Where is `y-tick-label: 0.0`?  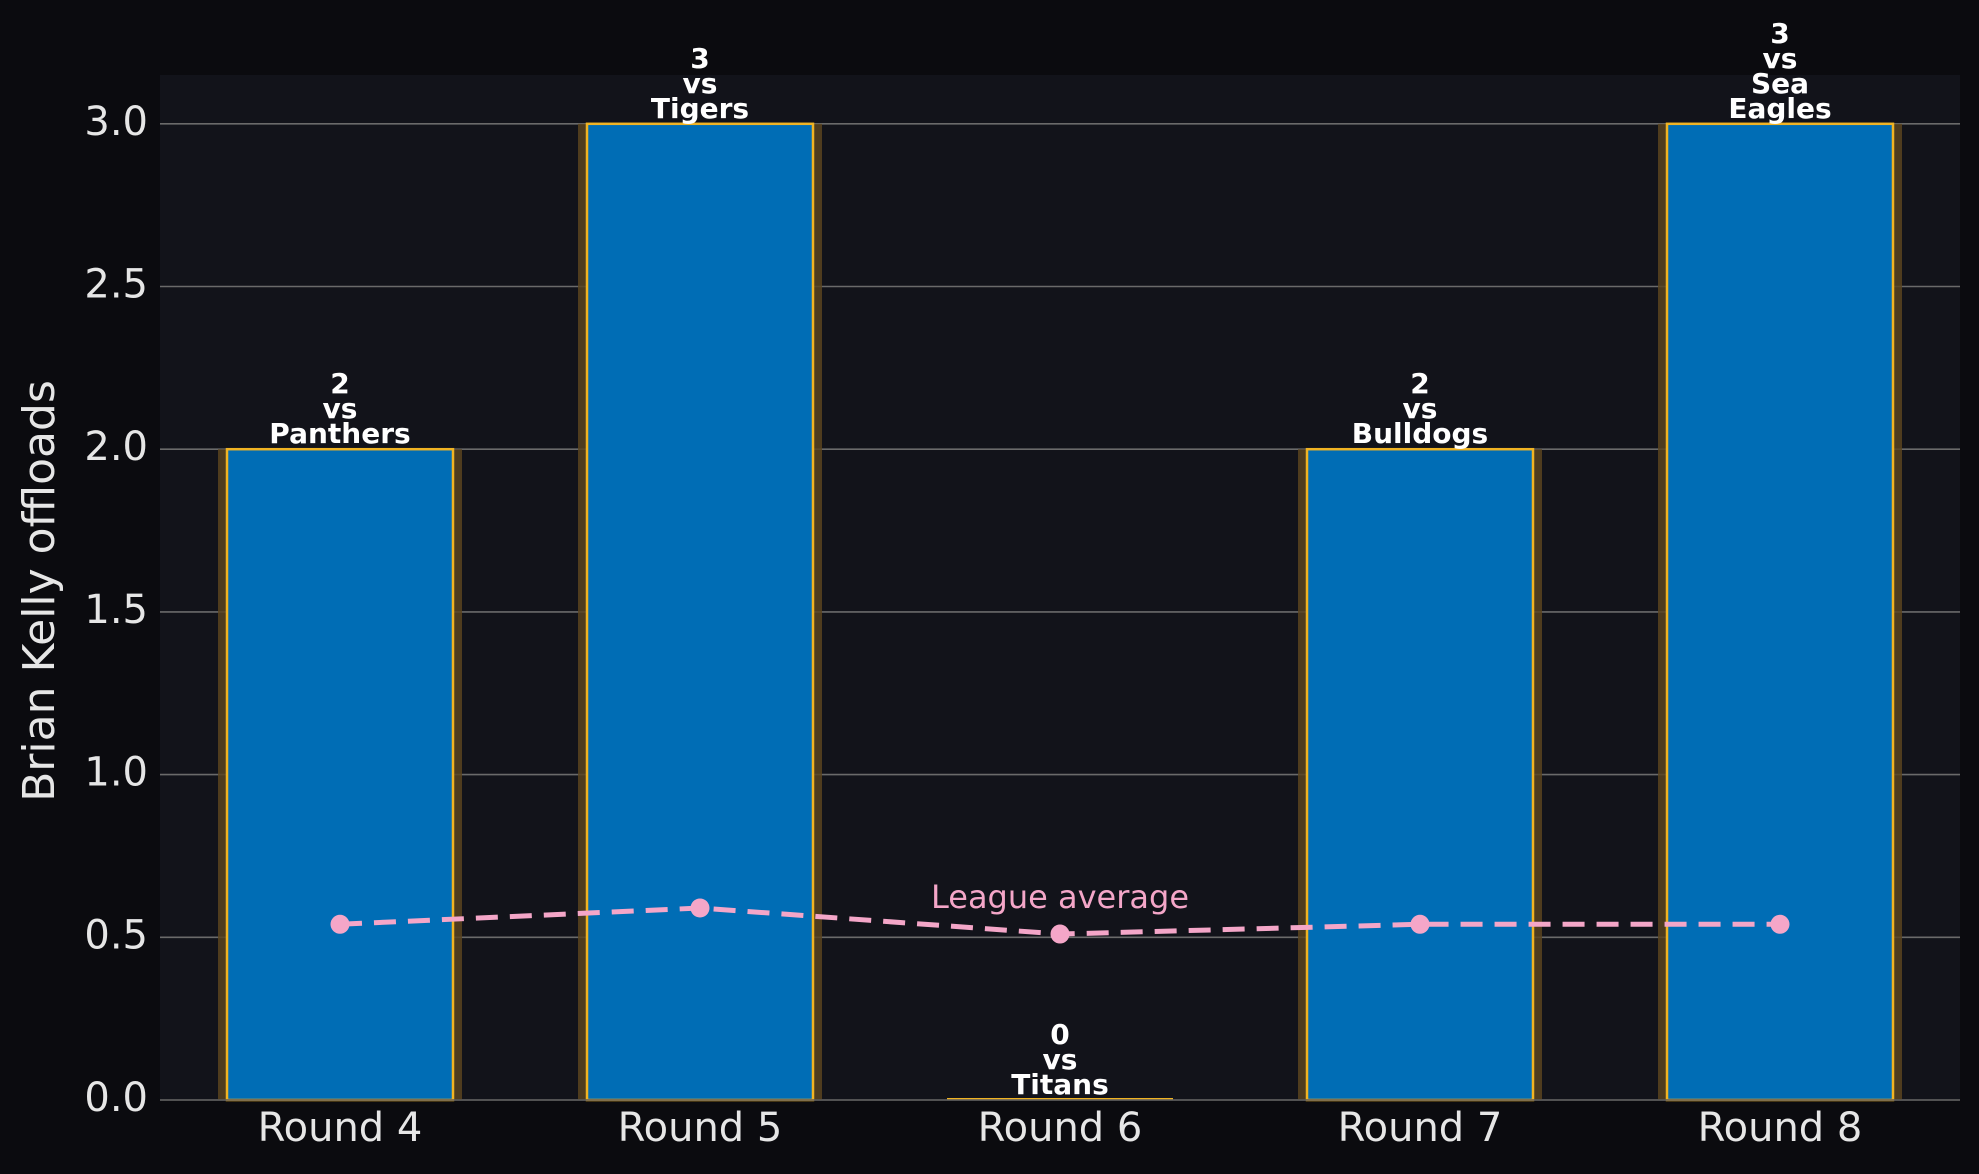
y-tick-label: 0.0 is located at coordinates (116, 1098).